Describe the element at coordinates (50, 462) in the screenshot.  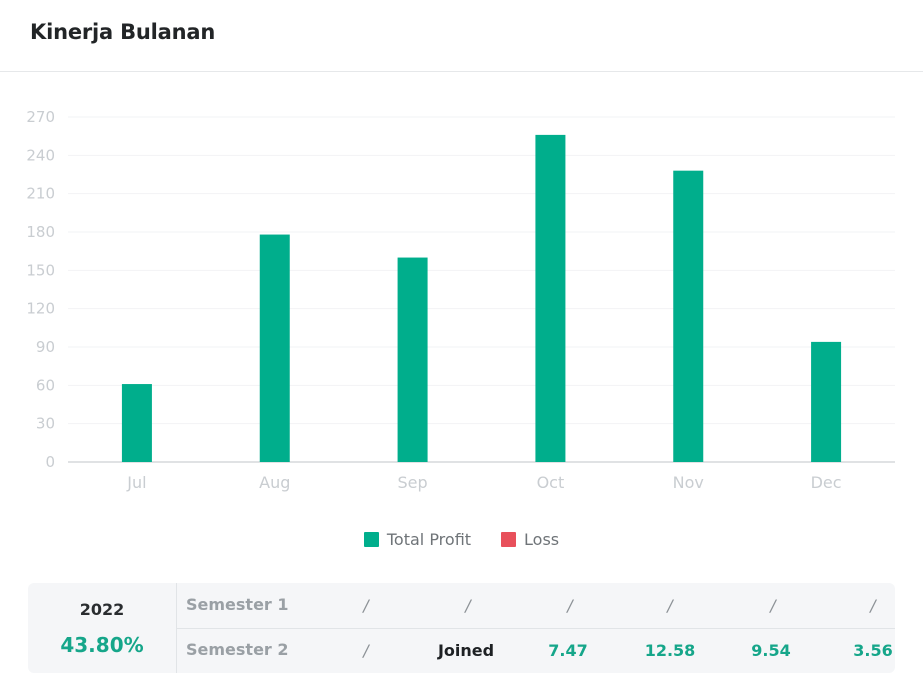
I see `y-tick-label: 0` at that location.